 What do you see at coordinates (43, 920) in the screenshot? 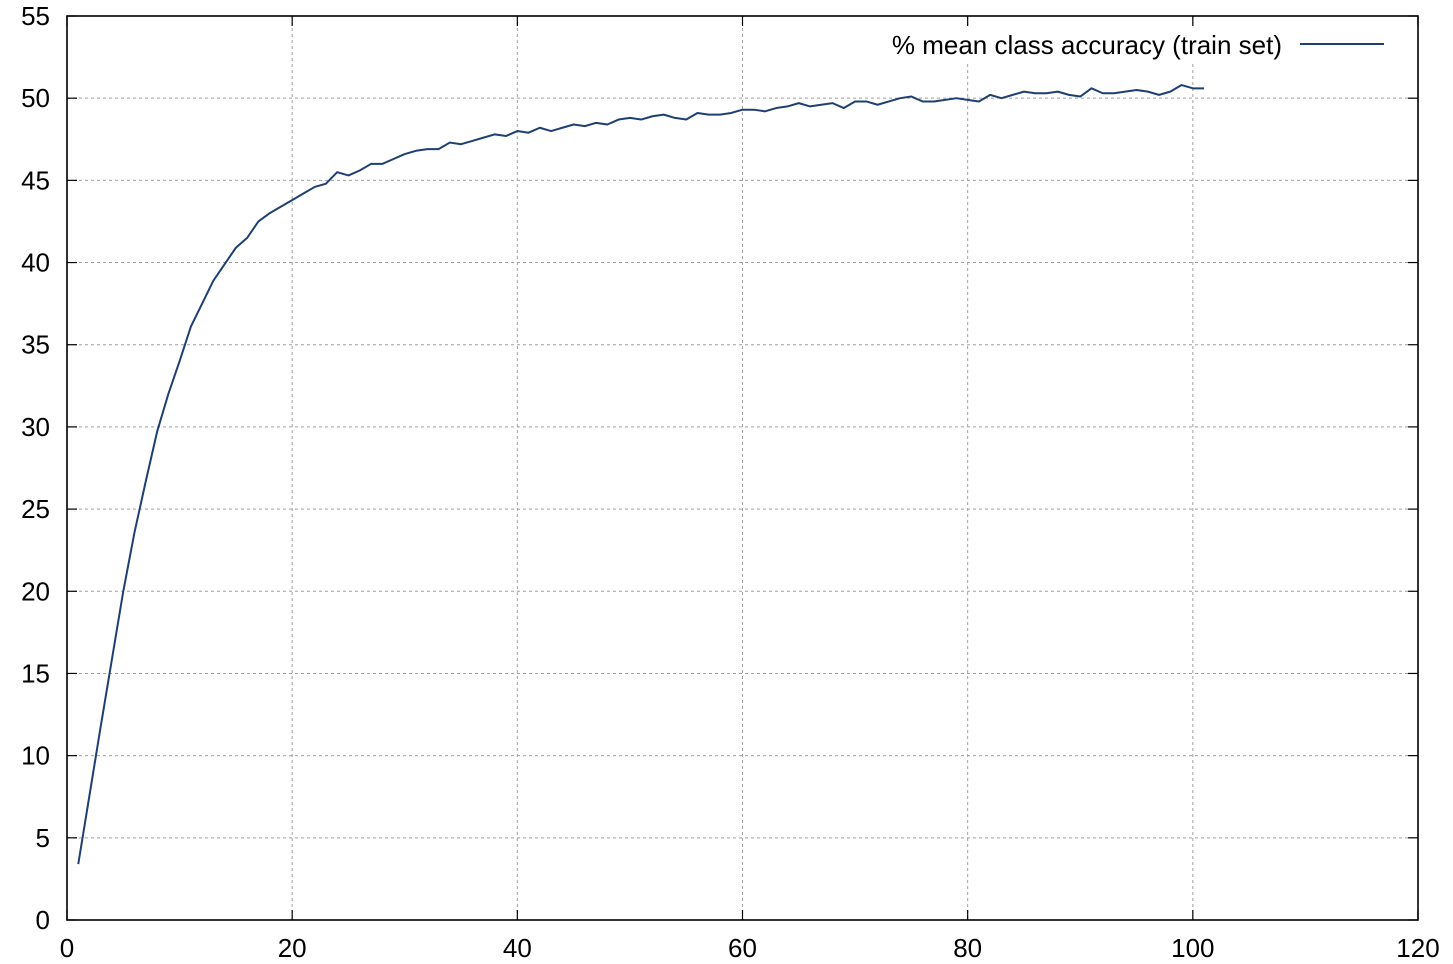
I see `y-tick-label: 0` at bounding box center [43, 920].